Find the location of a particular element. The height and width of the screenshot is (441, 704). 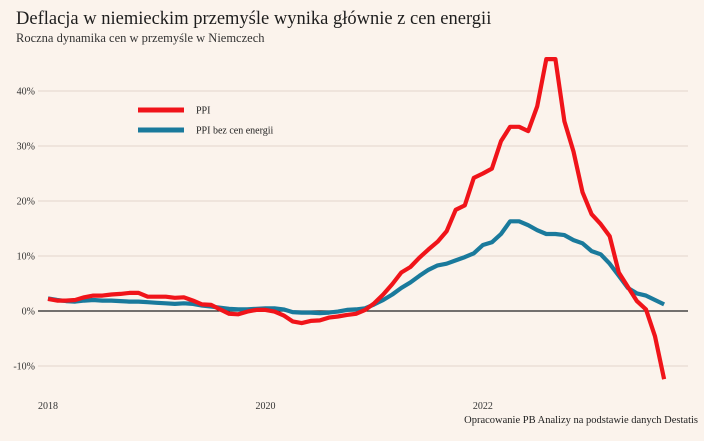

y-tick-label: -10% is located at coordinates (24, 367).